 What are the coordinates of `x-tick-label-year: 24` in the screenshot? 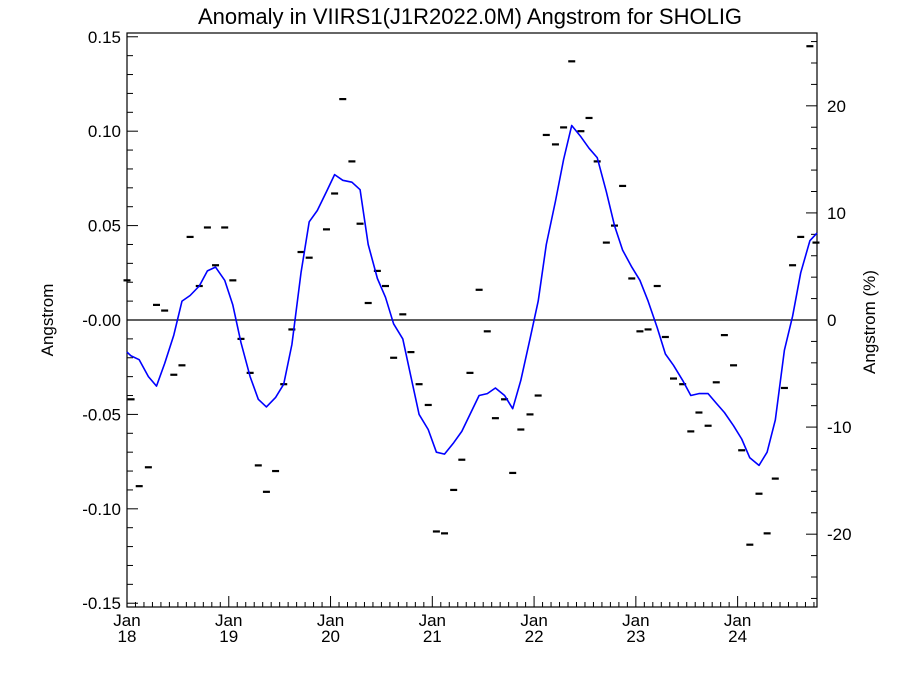 It's located at (737, 636).